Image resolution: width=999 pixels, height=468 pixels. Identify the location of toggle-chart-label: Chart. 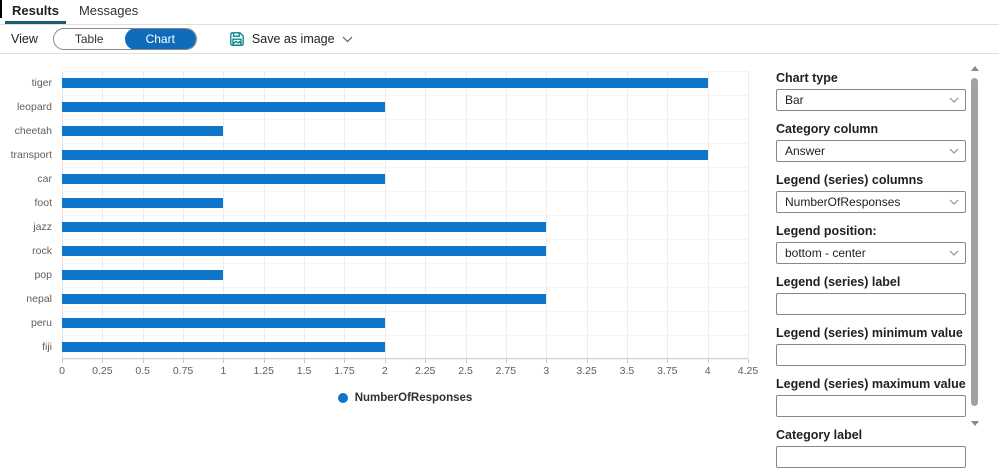
(160, 39).